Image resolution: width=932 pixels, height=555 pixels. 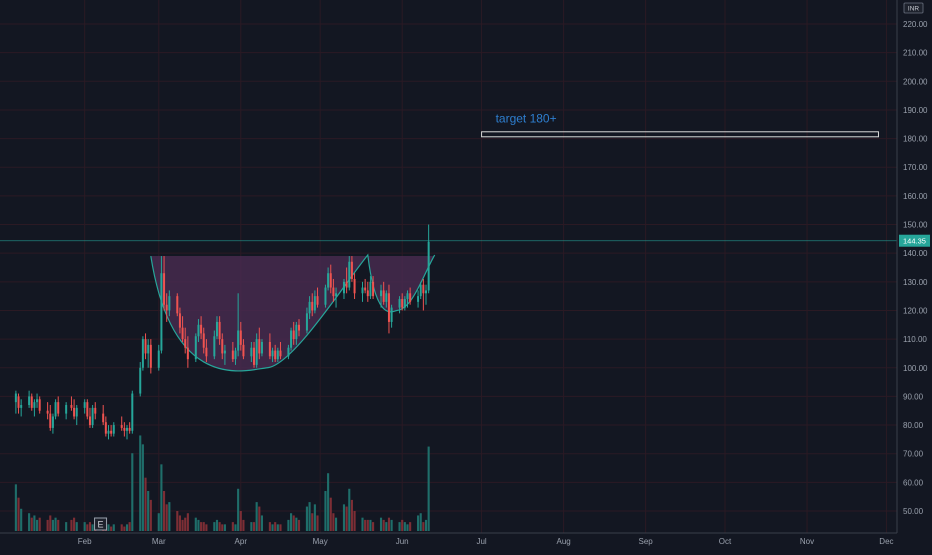 What do you see at coordinates (915, 339) in the screenshot?
I see `y-tick-label: 110.00` at bounding box center [915, 339].